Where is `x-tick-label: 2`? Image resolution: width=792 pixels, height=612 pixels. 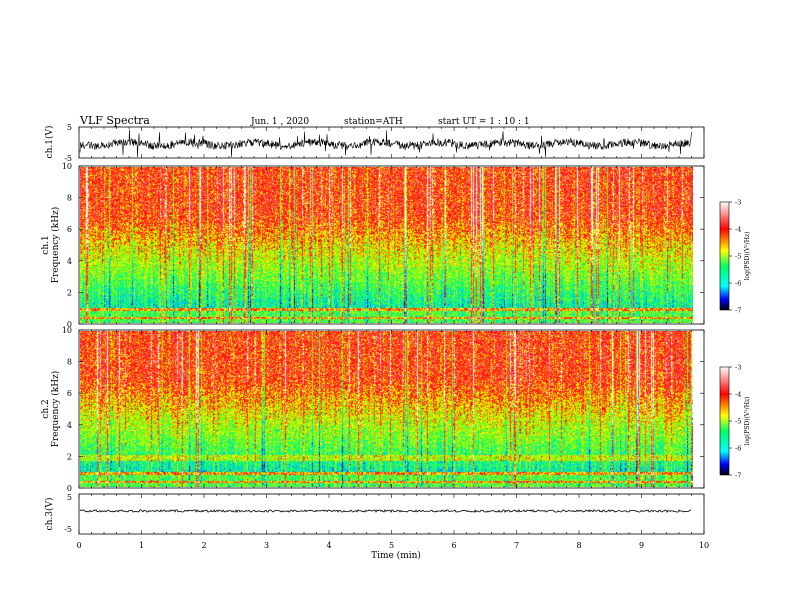
x-tick-label: 2 is located at coordinates (203, 545).